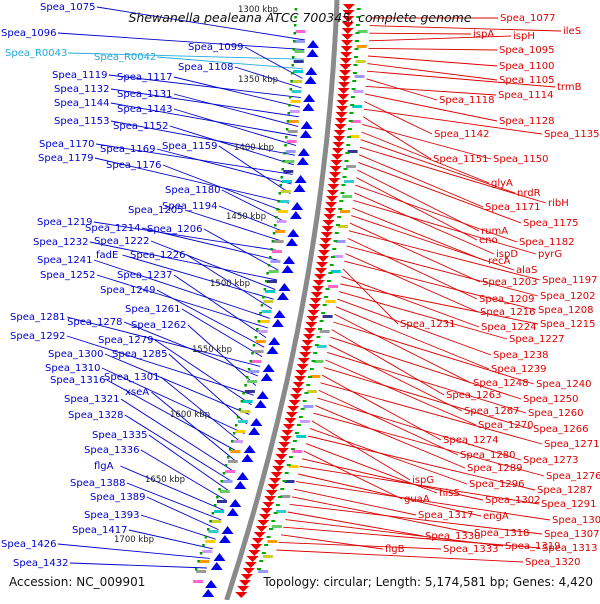 Image resolution: width=600 pixels, height=604 pixels. Describe the element at coordinates (131, 377) in the screenshot. I see `left-gene-label: Spea_1301` at that location.